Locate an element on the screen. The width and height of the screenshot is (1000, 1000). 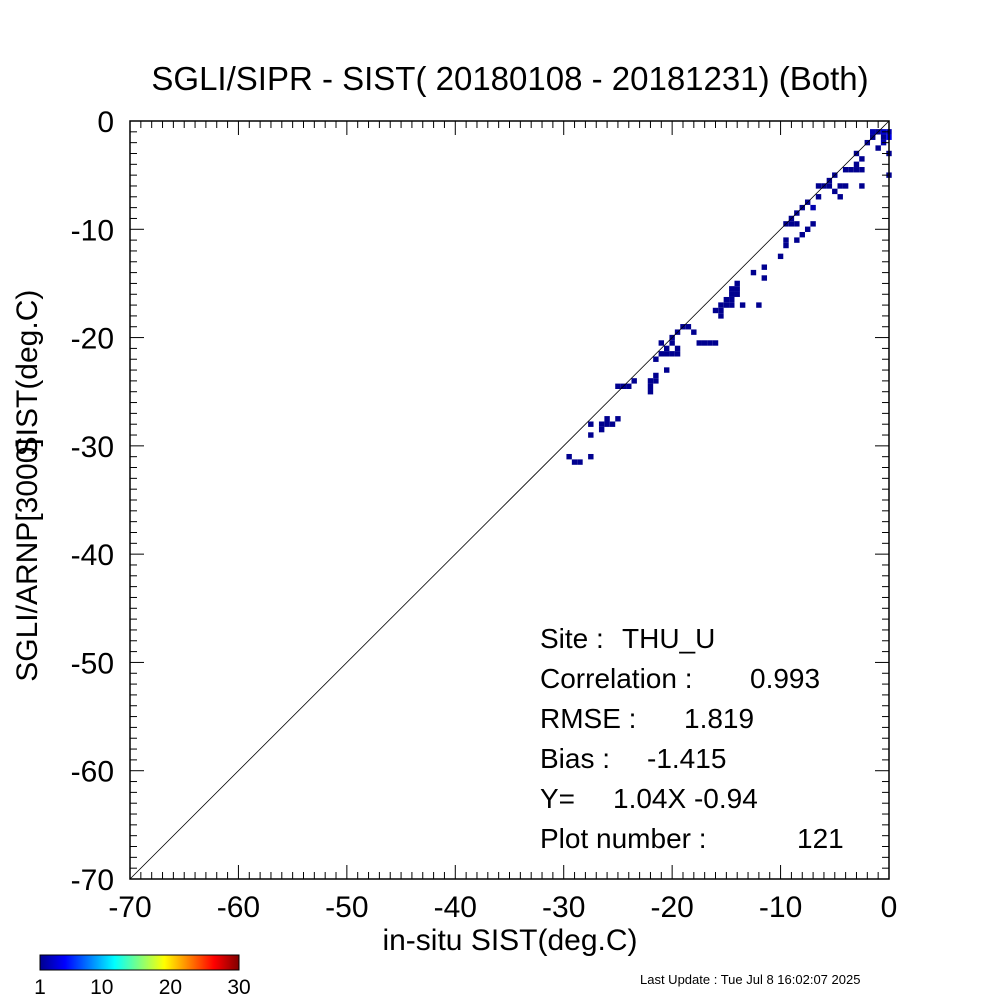
x-tick-label: -20 is located at coordinates (671, 907).